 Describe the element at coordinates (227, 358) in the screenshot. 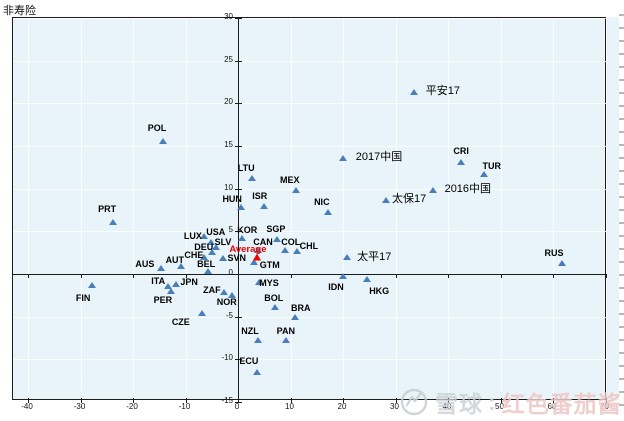

I see `y-tick-label: -10` at that location.